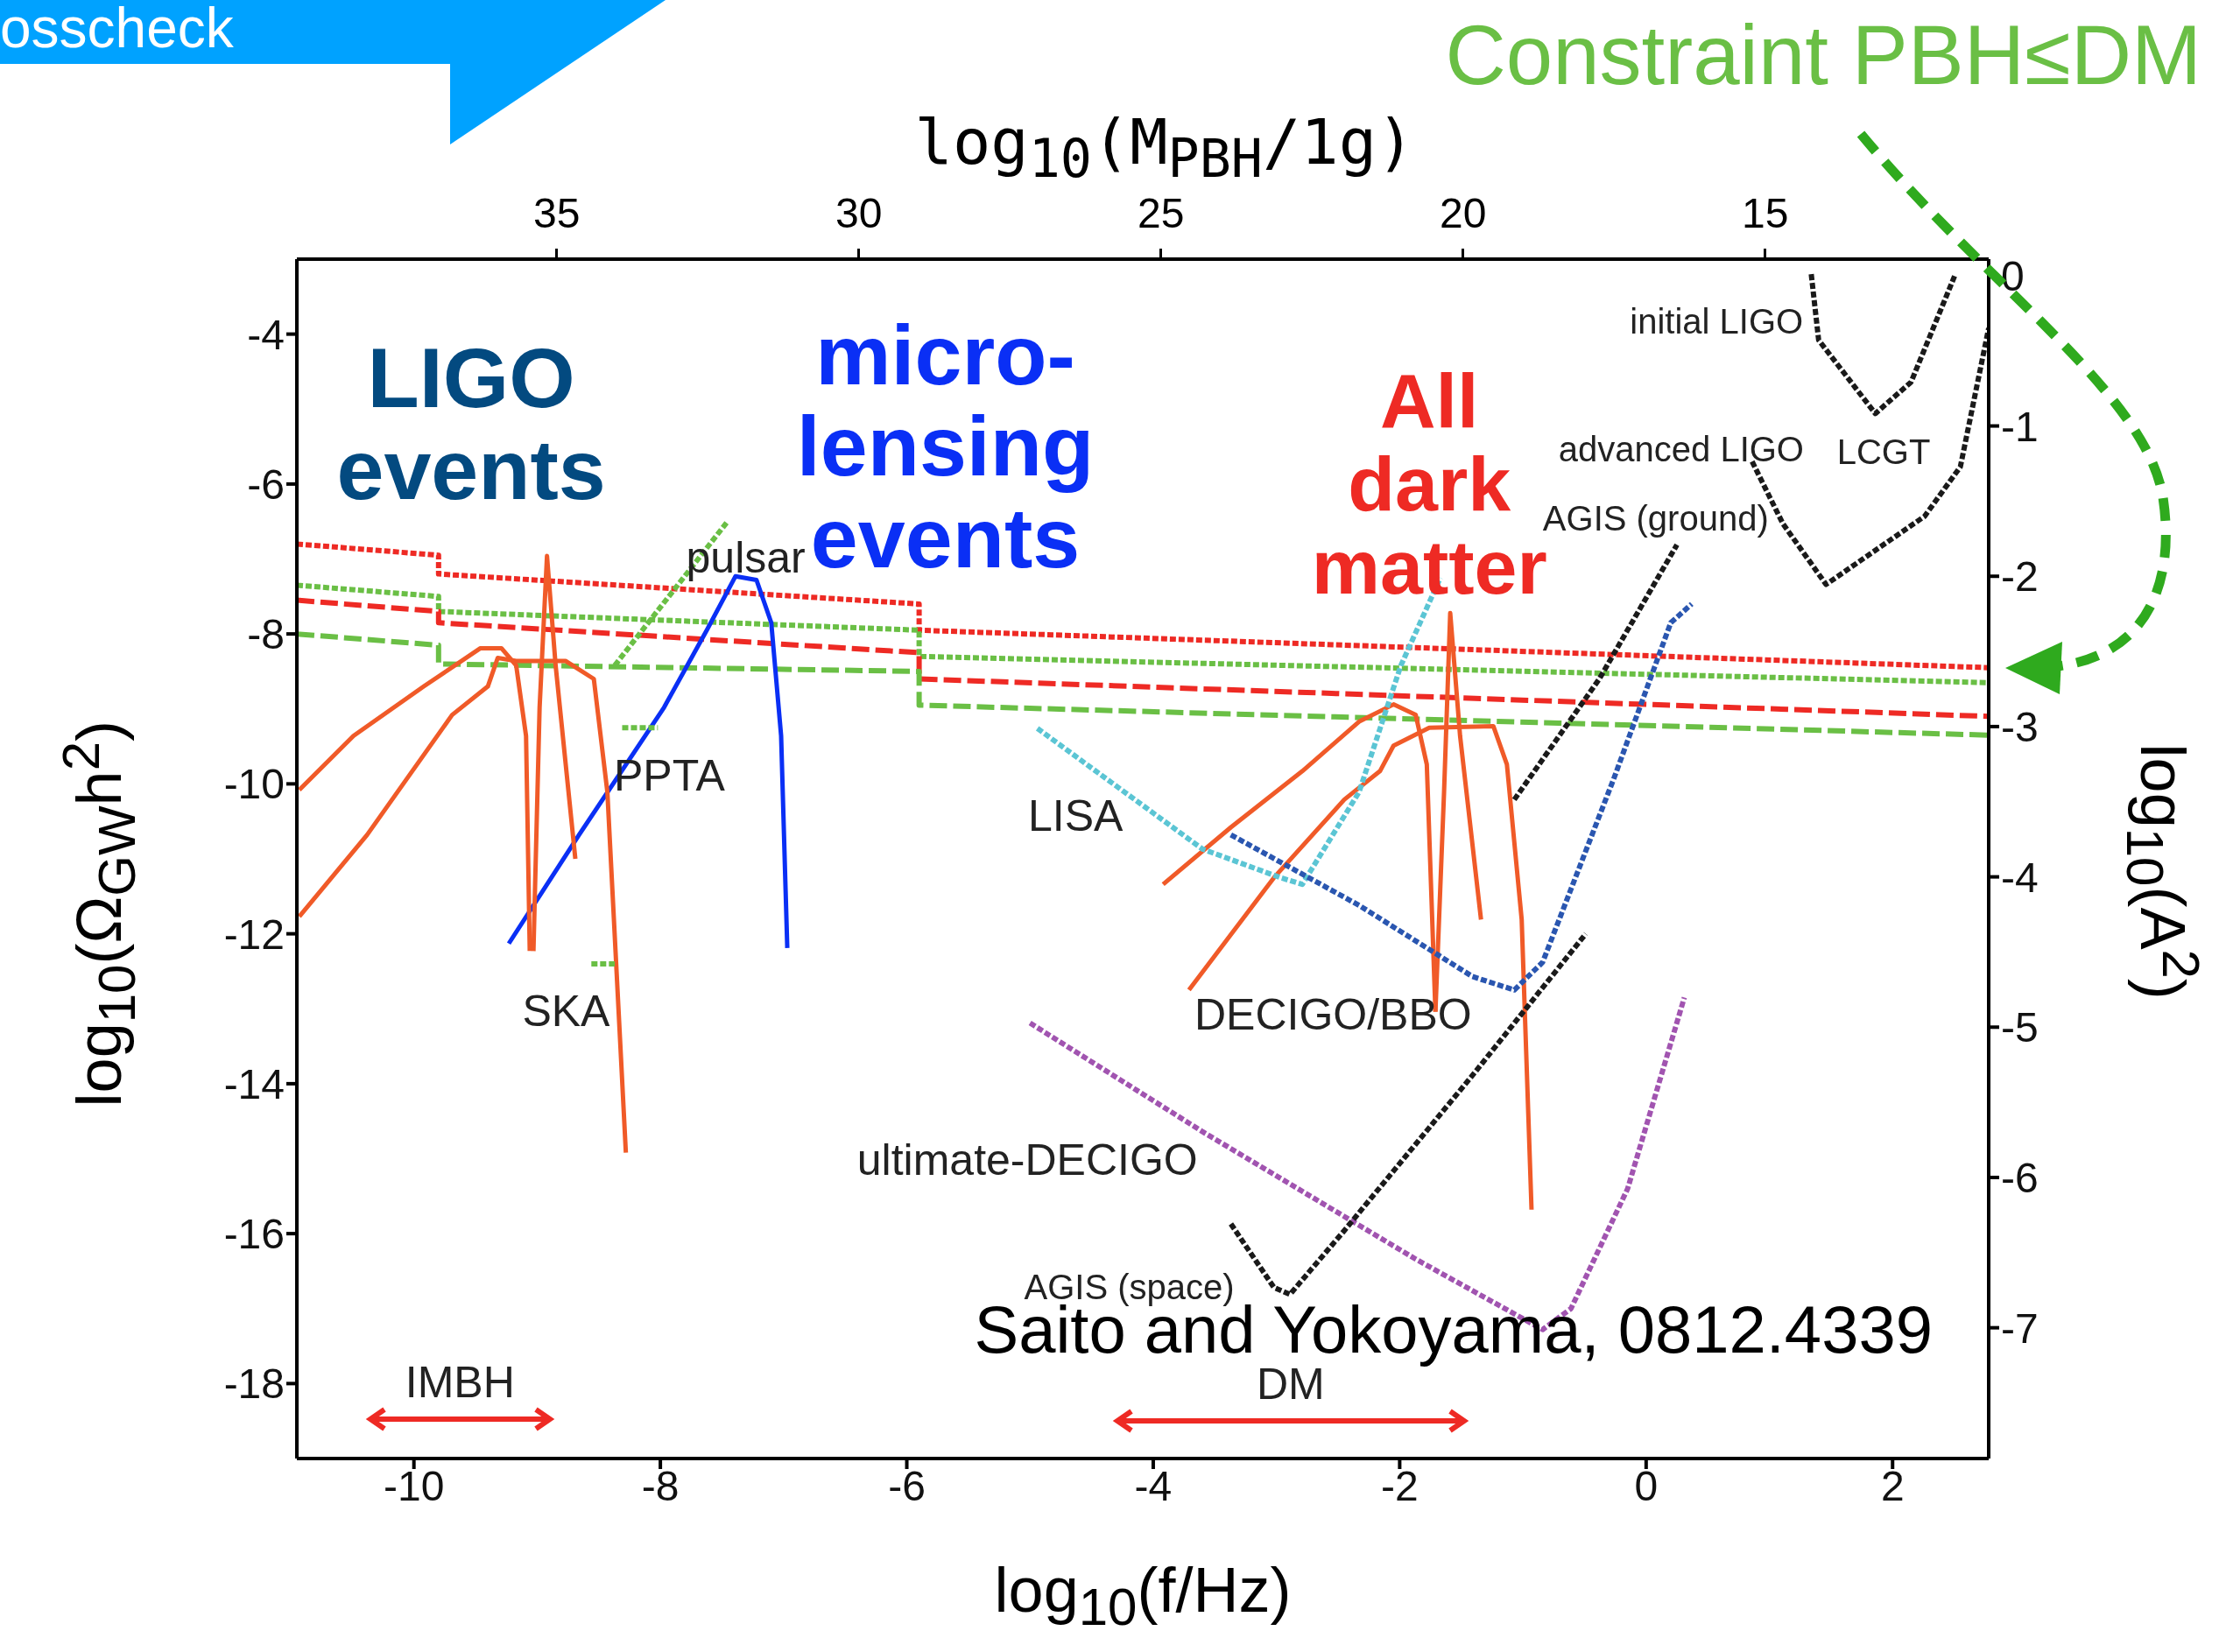  What do you see at coordinates (254, 934) in the screenshot?
I see `y-tick-label: -12` at bounding box center [254, 934].